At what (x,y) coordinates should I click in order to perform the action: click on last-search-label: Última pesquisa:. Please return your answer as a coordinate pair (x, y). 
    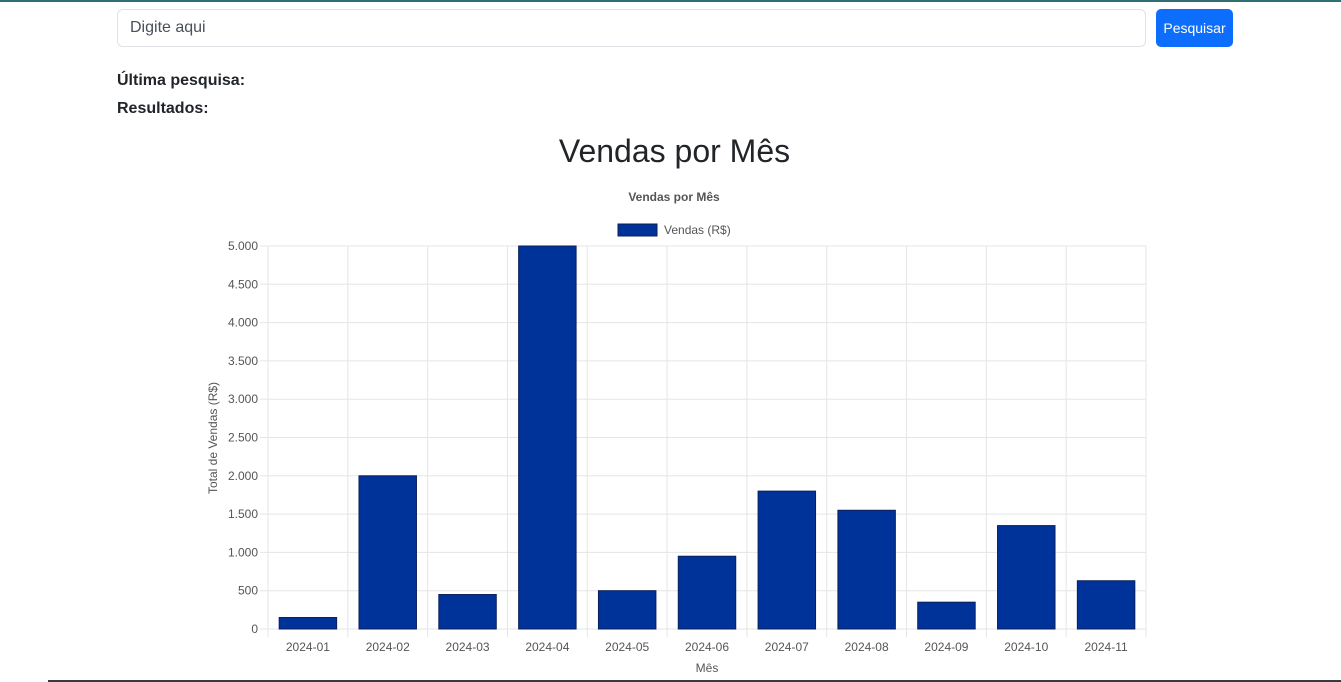
    Looking at the image, I should click on (181, 80).